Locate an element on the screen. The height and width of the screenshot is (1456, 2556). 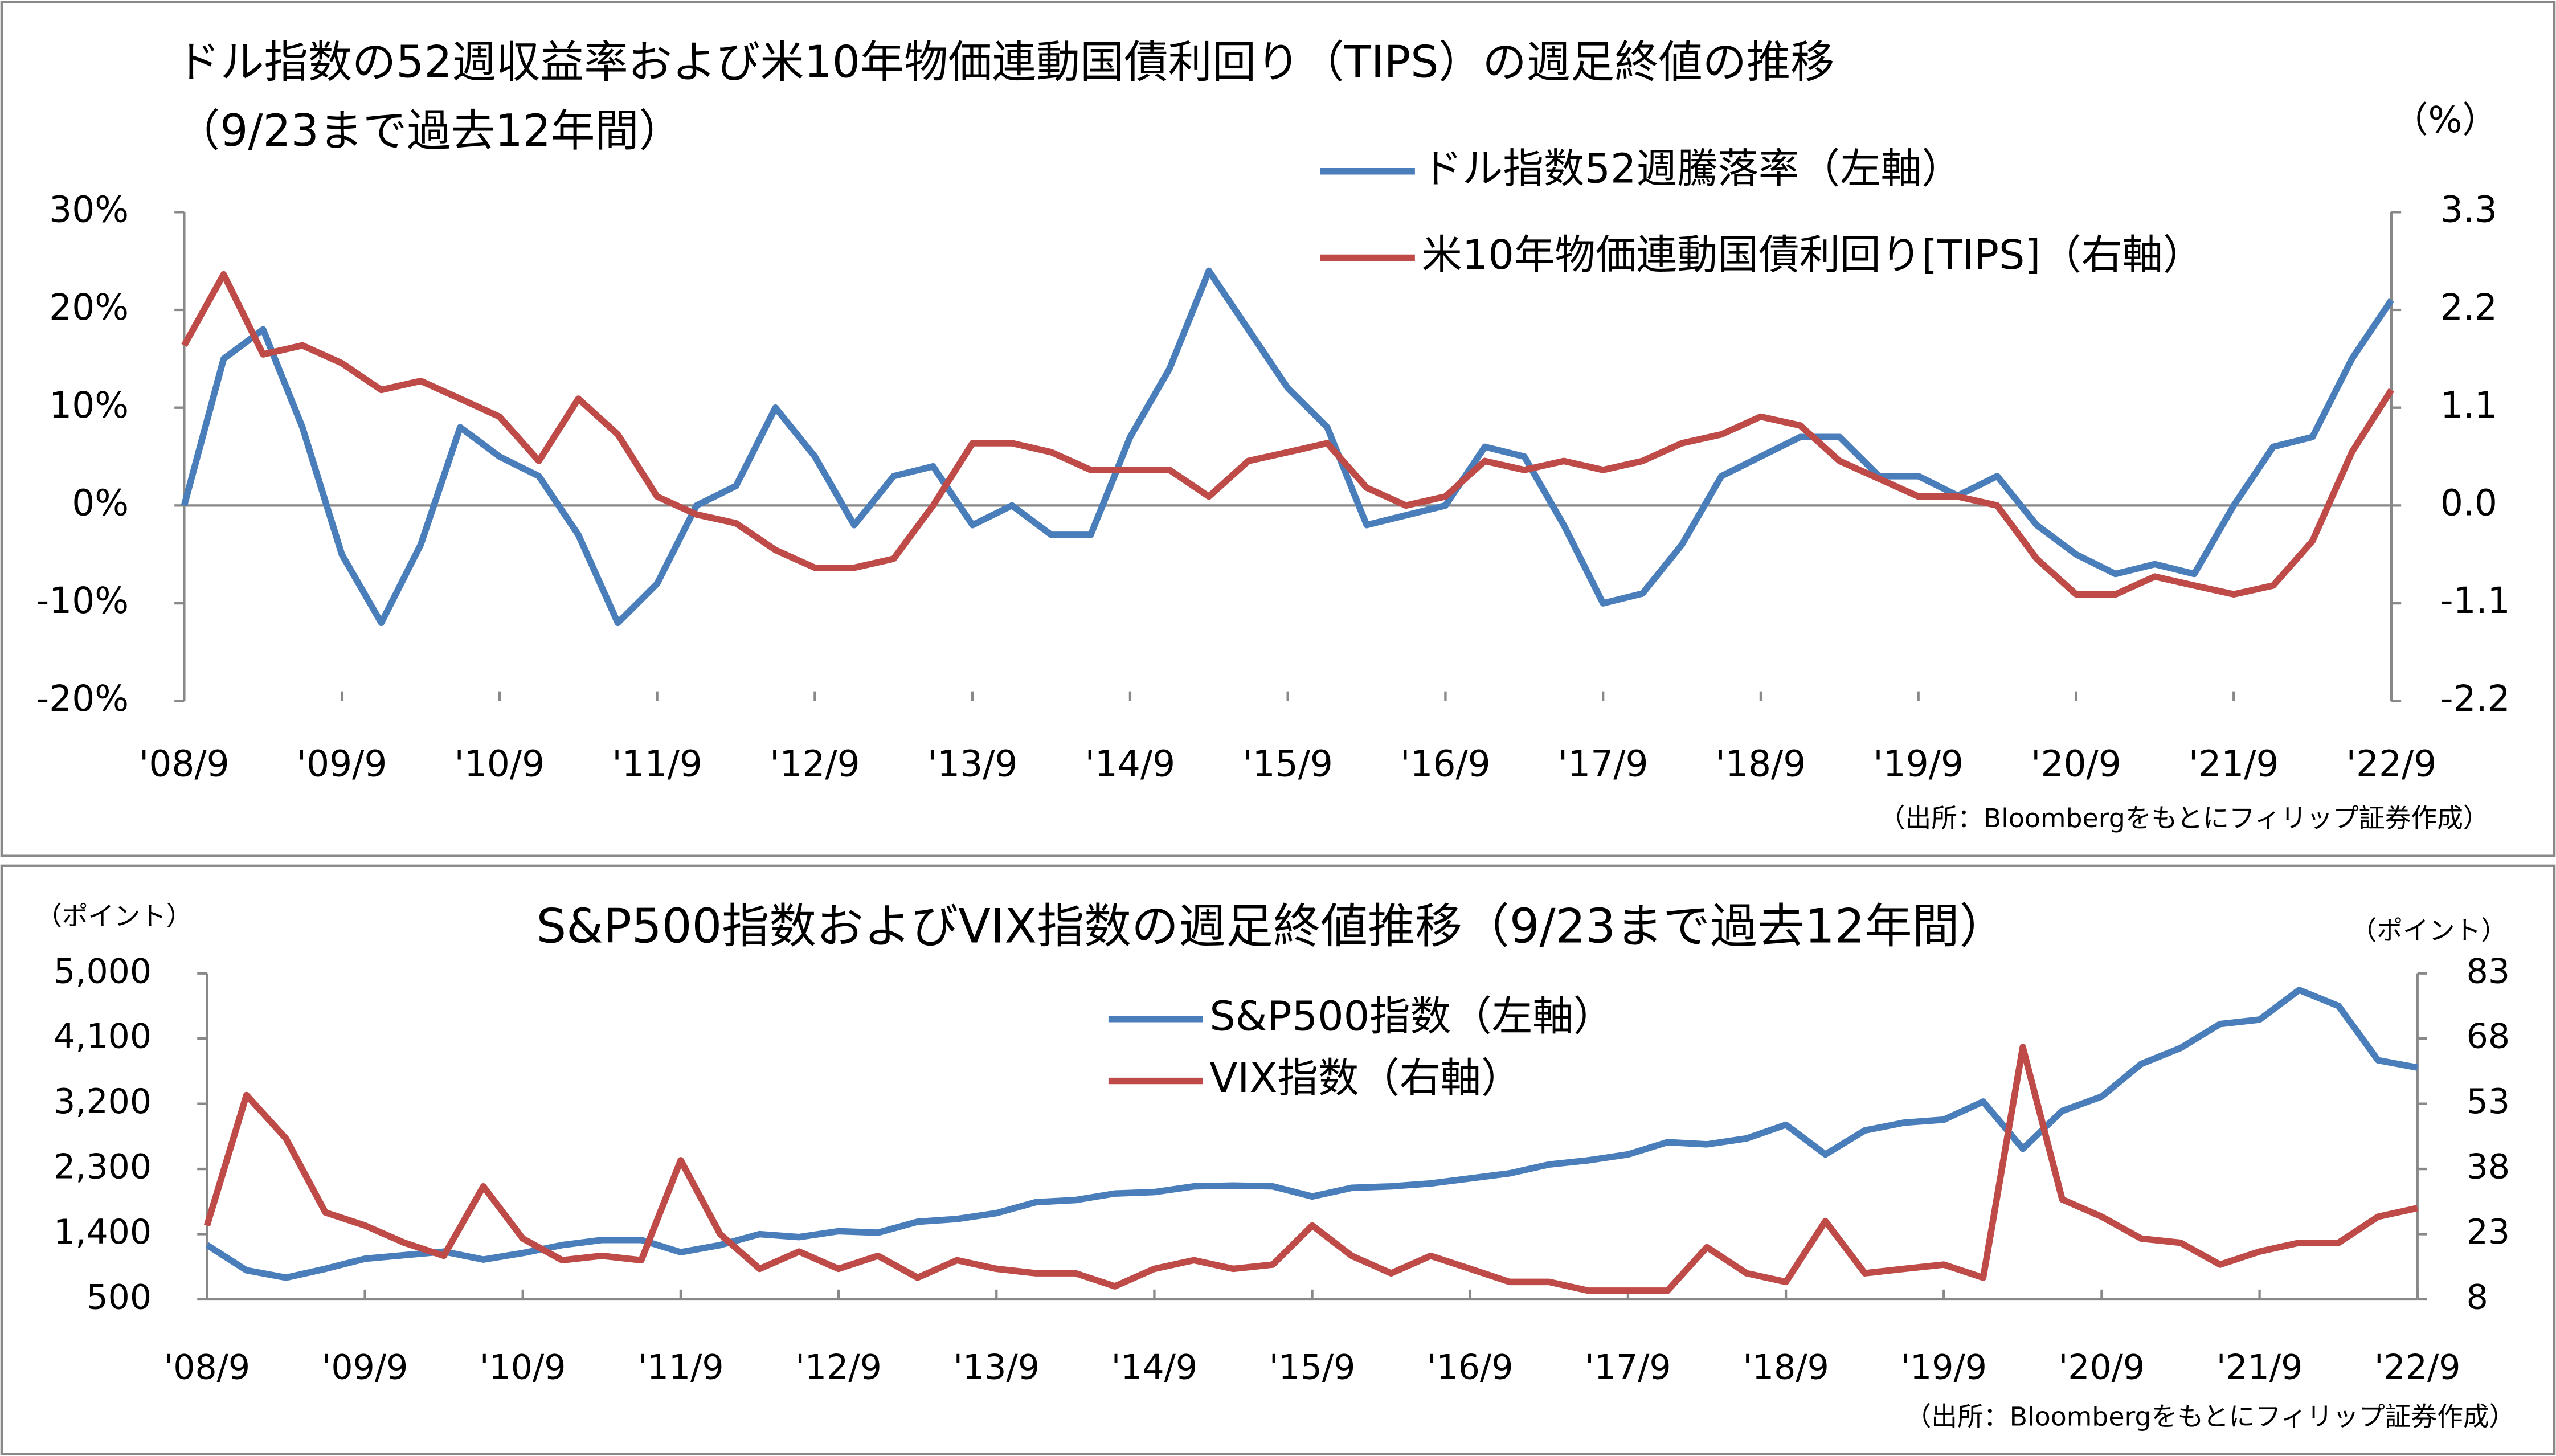
y2-tick-label: 53 is located at coordinates (2488, 1102).